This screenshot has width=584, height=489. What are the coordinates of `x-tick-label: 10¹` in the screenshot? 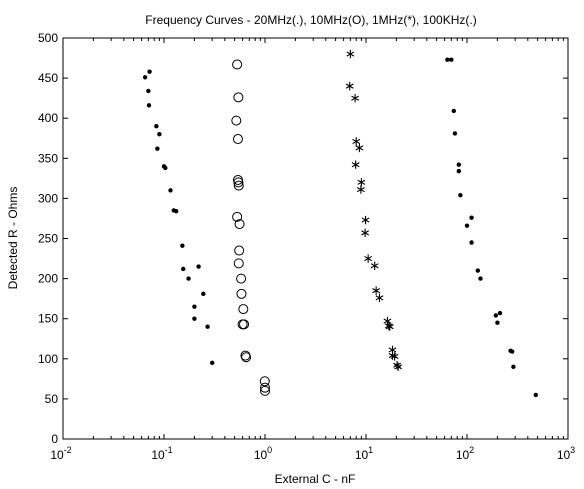 It's located at (364, 453).